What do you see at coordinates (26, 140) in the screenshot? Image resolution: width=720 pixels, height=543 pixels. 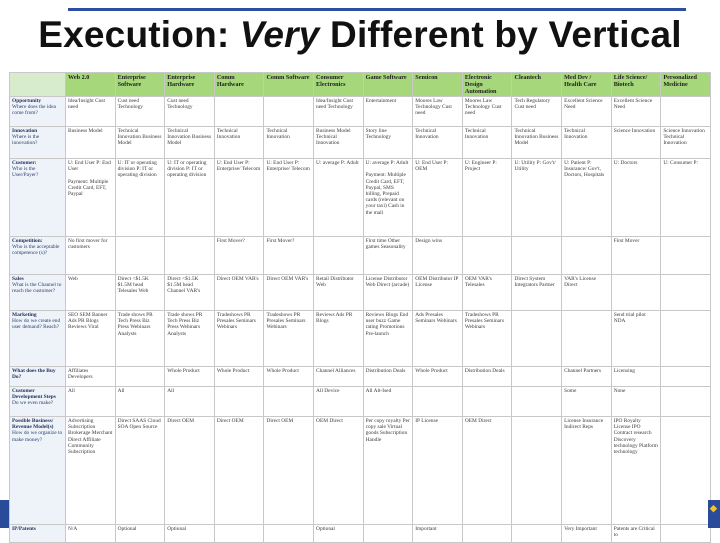 I see `row-header-subtitle: Where is the innovation?` at bounding box center [26, 140].